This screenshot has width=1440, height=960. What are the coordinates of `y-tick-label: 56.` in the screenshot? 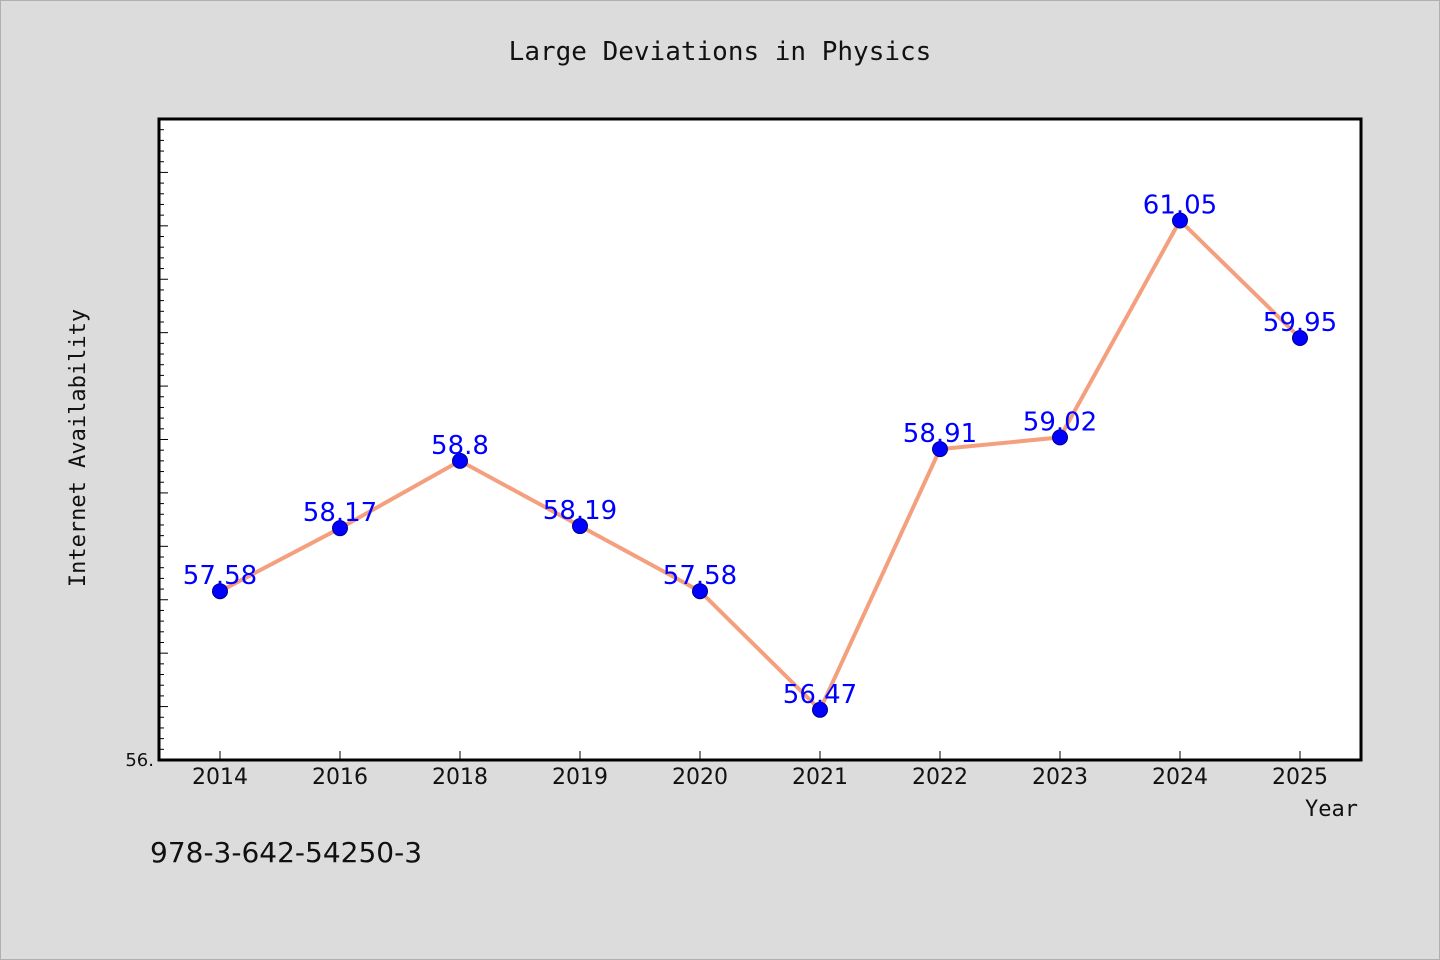 It's located at (139, 760).